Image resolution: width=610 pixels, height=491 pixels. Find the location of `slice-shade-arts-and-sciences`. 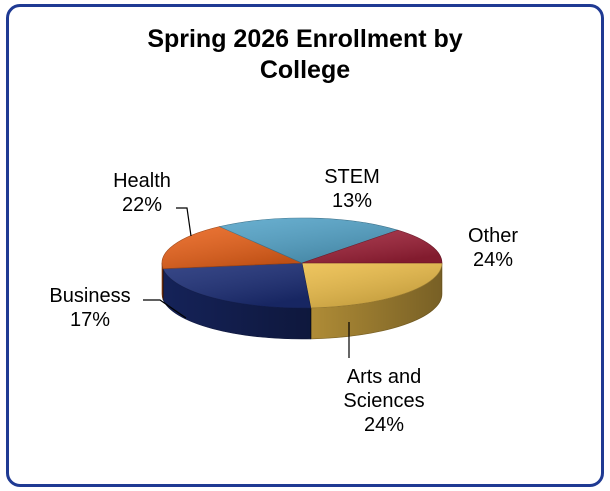

slice-shade-arts-and-sciences is located at coordinates (237, 285).